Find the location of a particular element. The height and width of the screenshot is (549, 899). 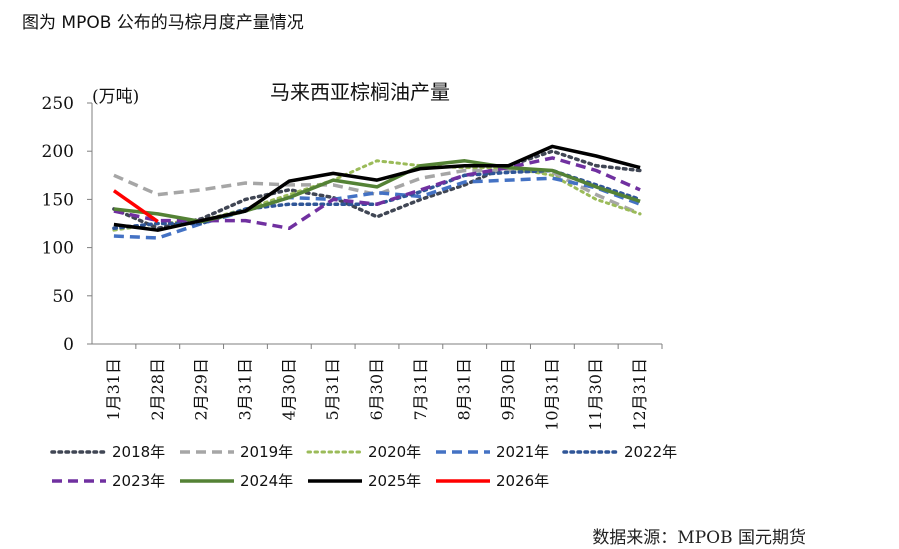

x-tick-label: 4月30日 is located at coordinates (288, 389).